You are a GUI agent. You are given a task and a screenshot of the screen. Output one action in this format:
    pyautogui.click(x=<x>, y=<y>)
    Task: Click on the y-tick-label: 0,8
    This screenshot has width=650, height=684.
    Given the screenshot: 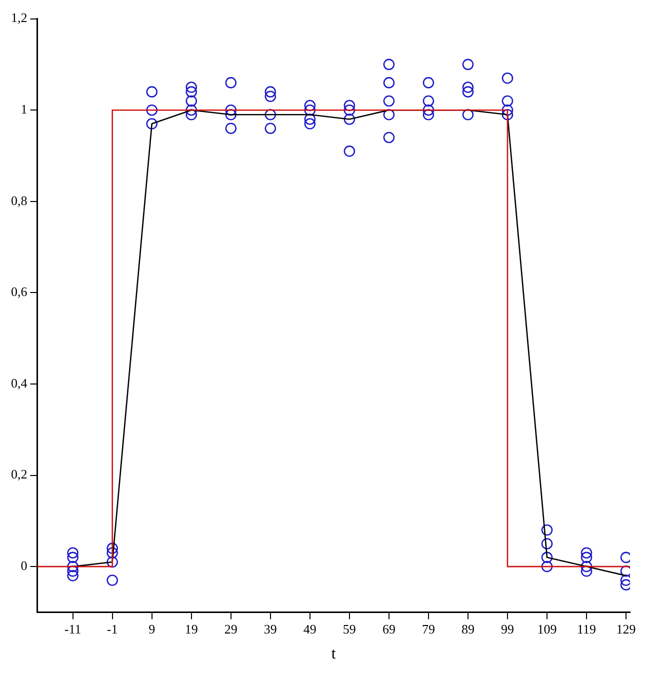 What is the action you would take?
    pyautogui.click(x=19, y=200)
    